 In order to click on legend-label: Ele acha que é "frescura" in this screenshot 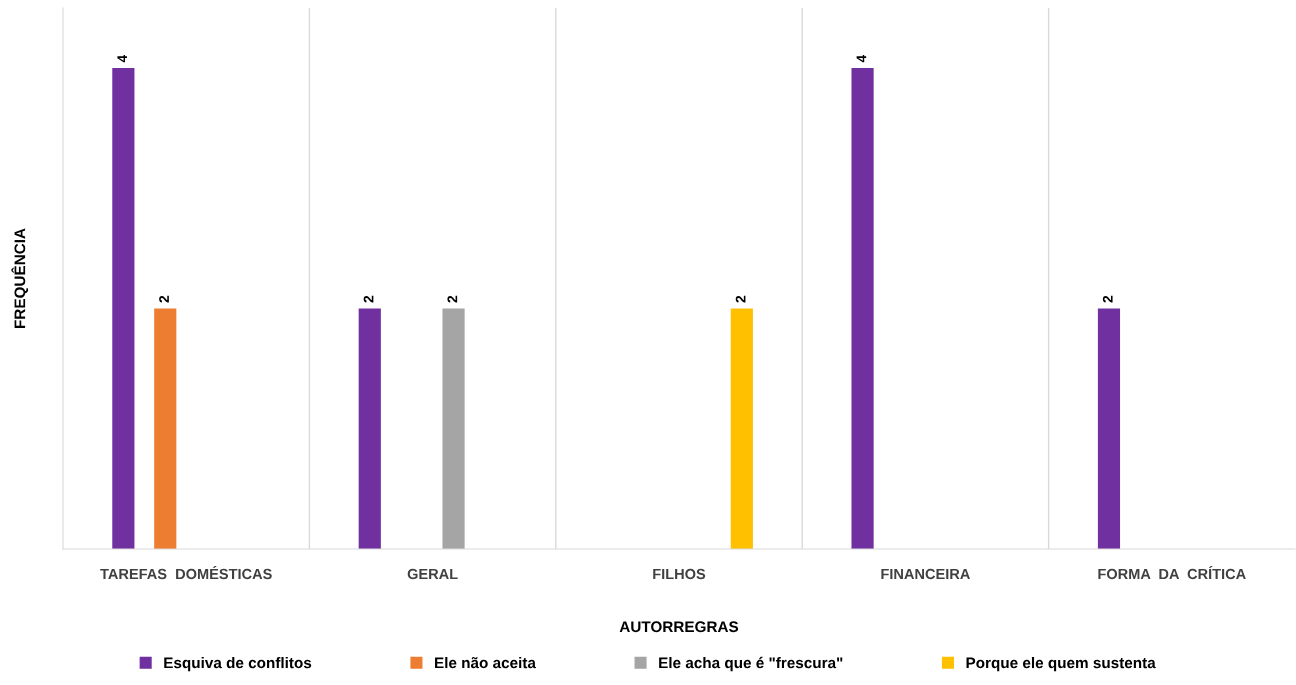, I will do `click(751, 664)`.